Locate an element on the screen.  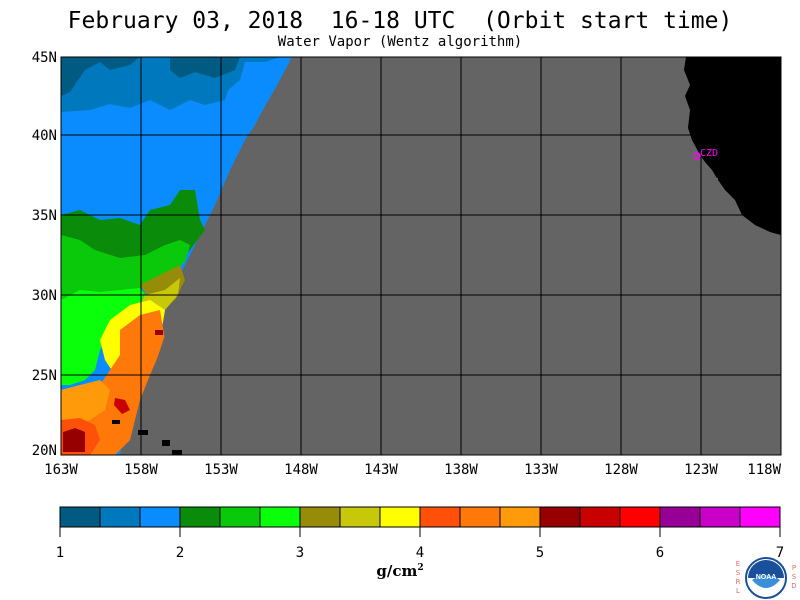
lon-label: 163W is located at coordinates (61, 470).